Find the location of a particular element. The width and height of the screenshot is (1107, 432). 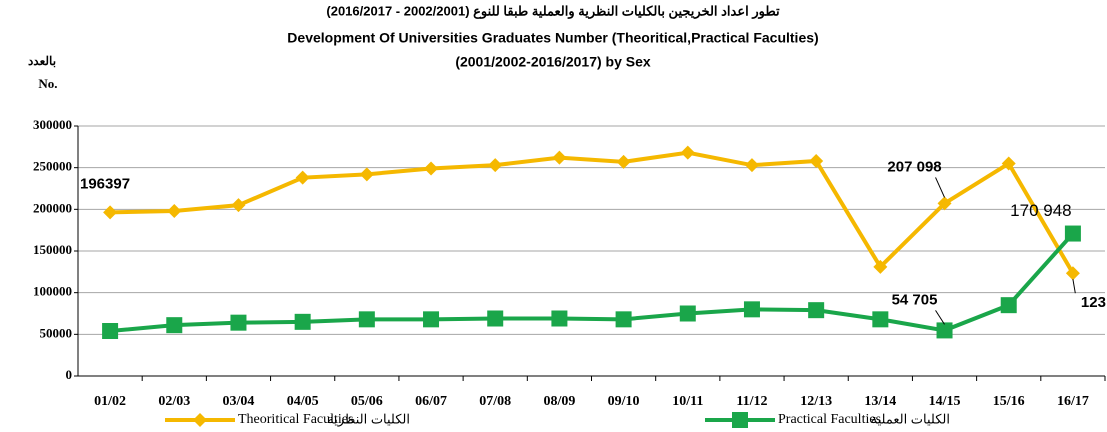

x-tick-label: 11/12 is located at coordinates (751, 401).